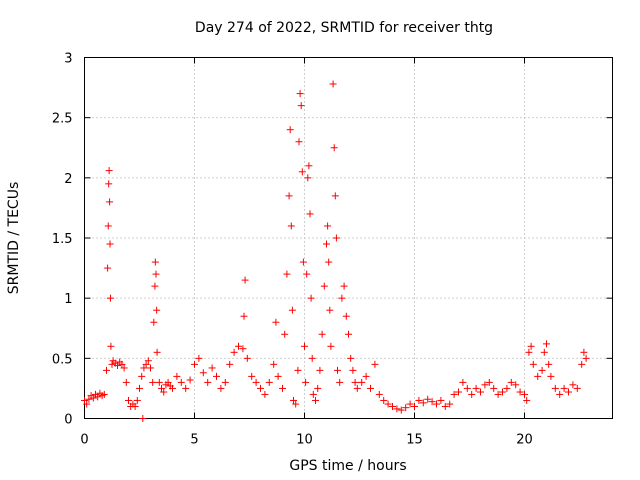 The width and height of the screenshot is (640, 480). I want to click on y-tick-label: 1.5, so click(62, 239).